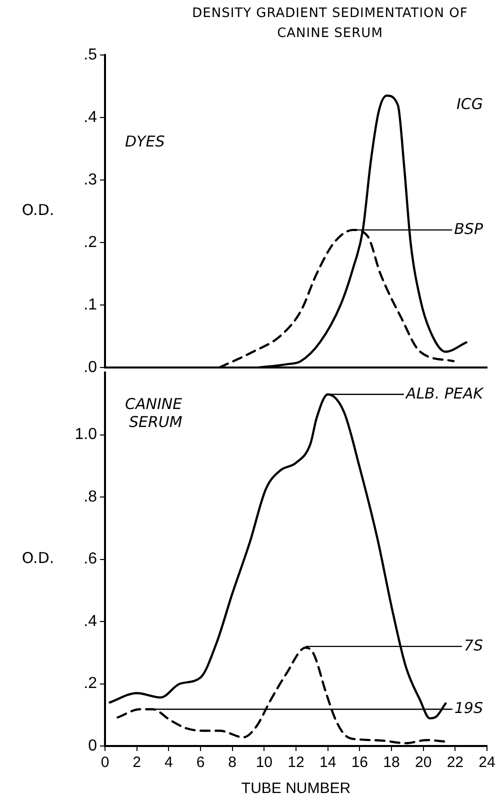 This screenshot has height=802, width=501. What do you see at coordinates (474, 645) in the screenshot?
I see `annotation: 7S` at bounding box center [474, 645].